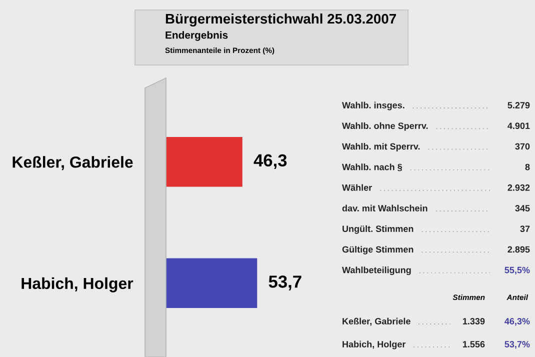 This screenshot has height=357, width=535. I want to click on text: 2.932, so click(519, 187).